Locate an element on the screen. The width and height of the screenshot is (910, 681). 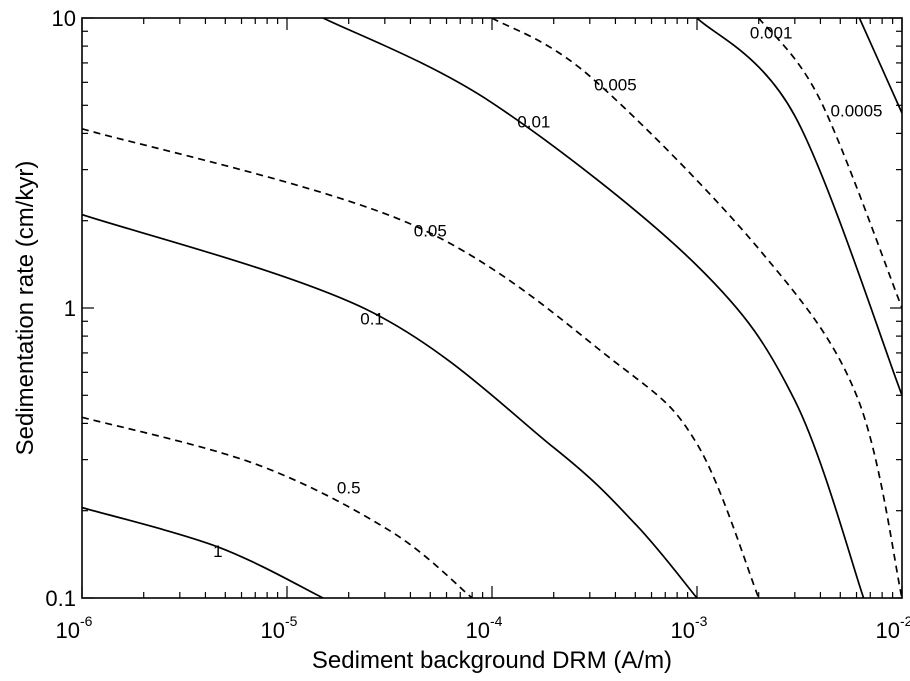
contour-label-0_0005: 0.0005 is located at coordinates (857, 110).